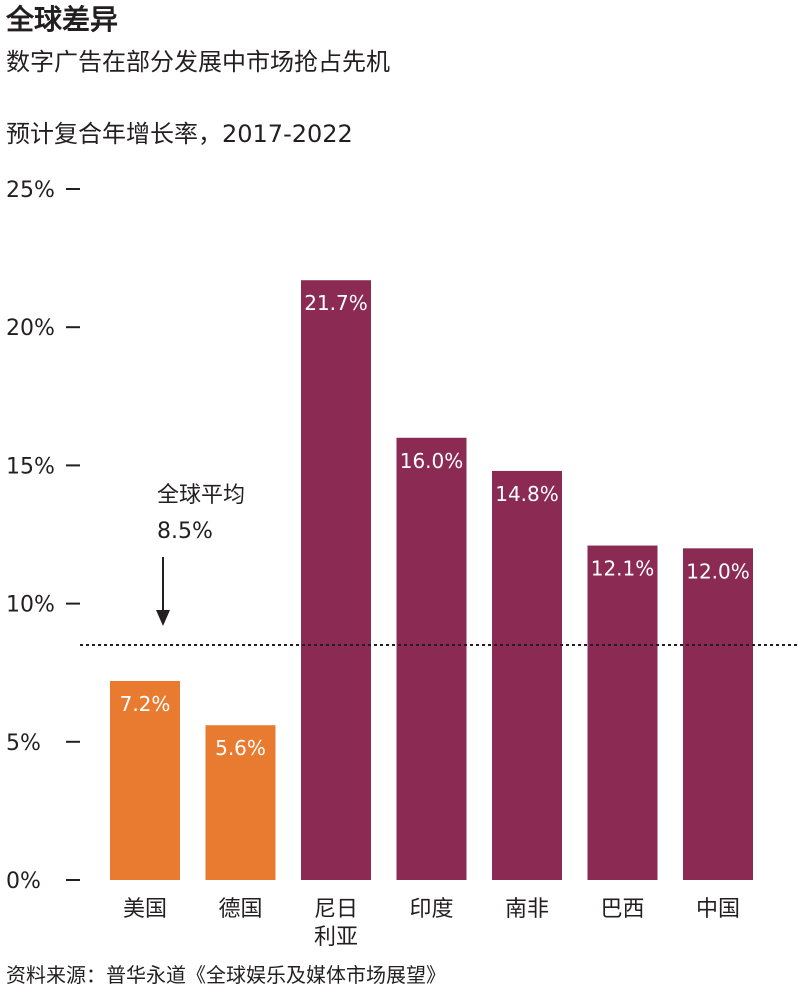  What do you see at coordinates (431, 909) in the screenshot?
I see `category-label: 印度` at bounding box center [431, 909].